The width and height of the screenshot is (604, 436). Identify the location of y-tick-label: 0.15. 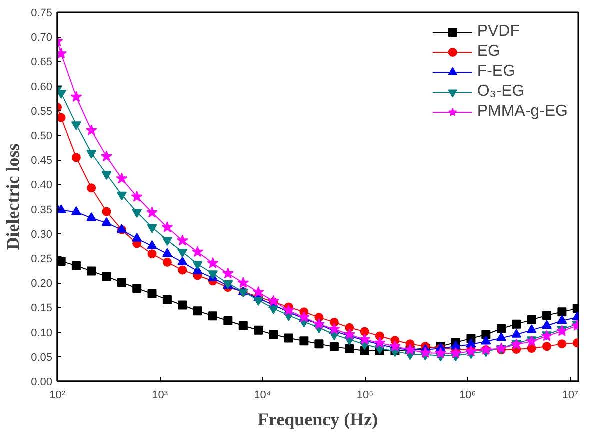
(42, 308).